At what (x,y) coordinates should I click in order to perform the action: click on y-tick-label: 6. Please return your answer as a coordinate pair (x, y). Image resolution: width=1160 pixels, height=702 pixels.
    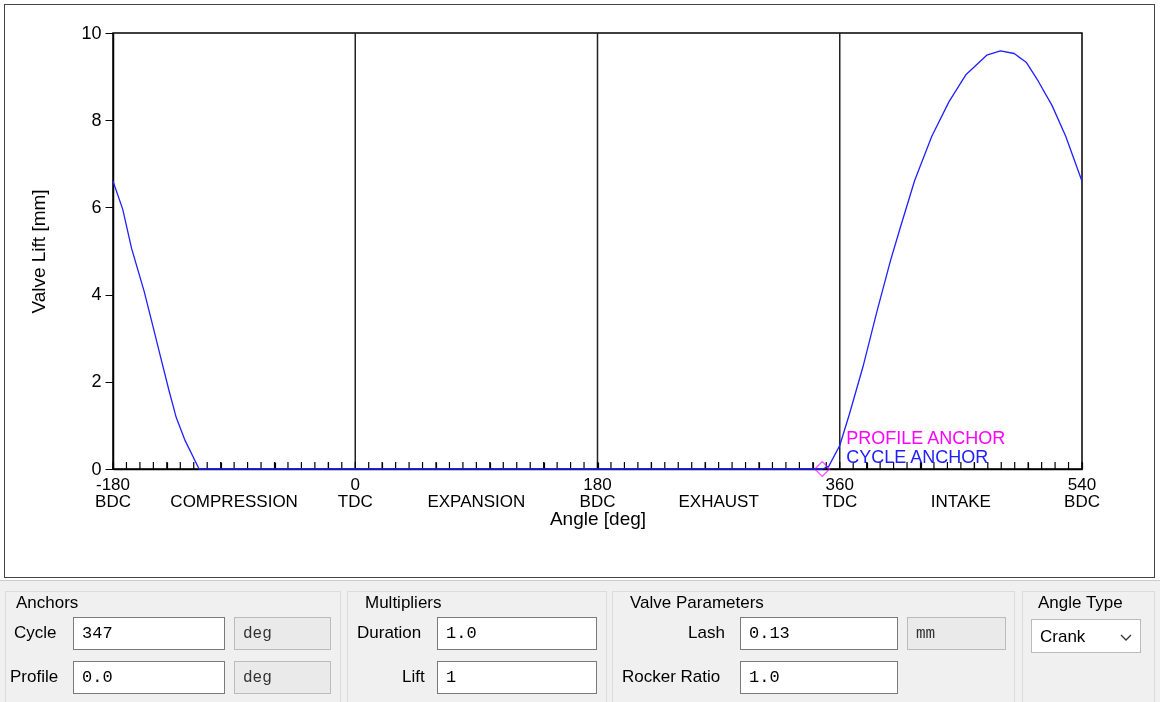
    Looking at the image, I should click on (96, 206).